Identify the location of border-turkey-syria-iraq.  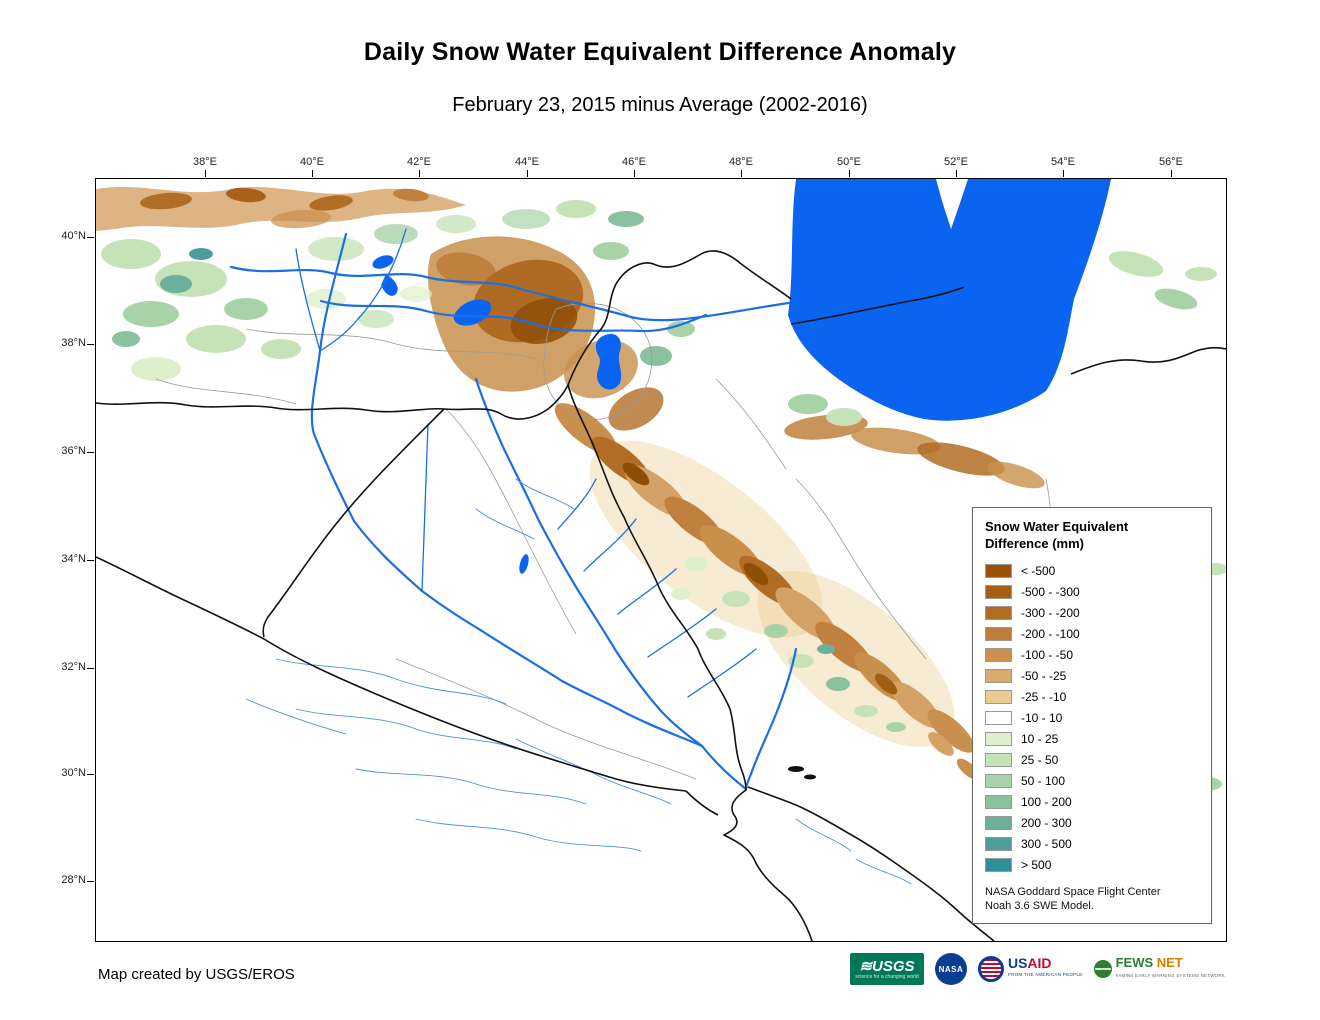
(332, 402).